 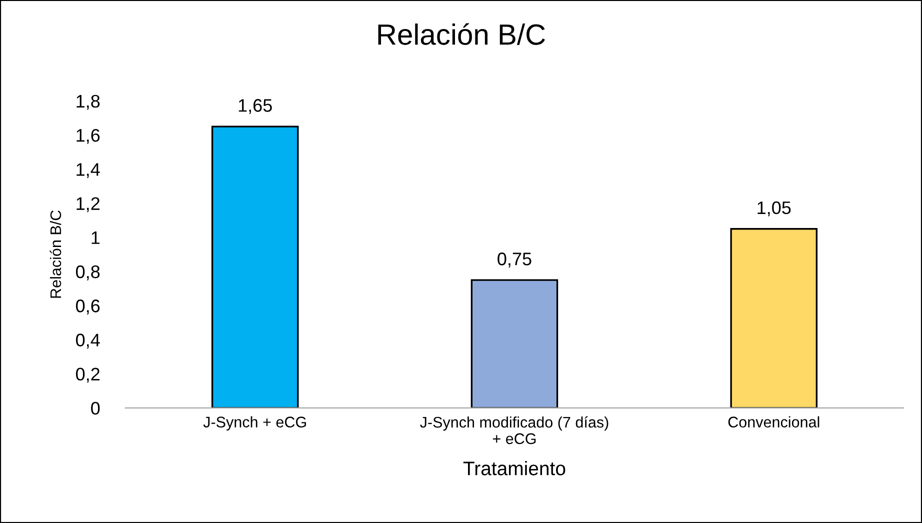 What do you see at coordinates (774, 208) in the screenshot?
I see `data-label: 1,05` at bounding box center [774, 208].